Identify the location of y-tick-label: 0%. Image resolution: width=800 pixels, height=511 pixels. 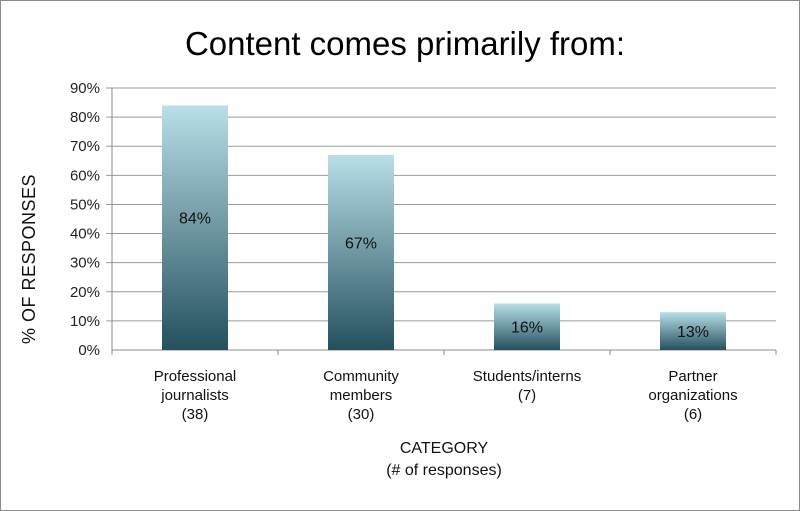
(89, 350).